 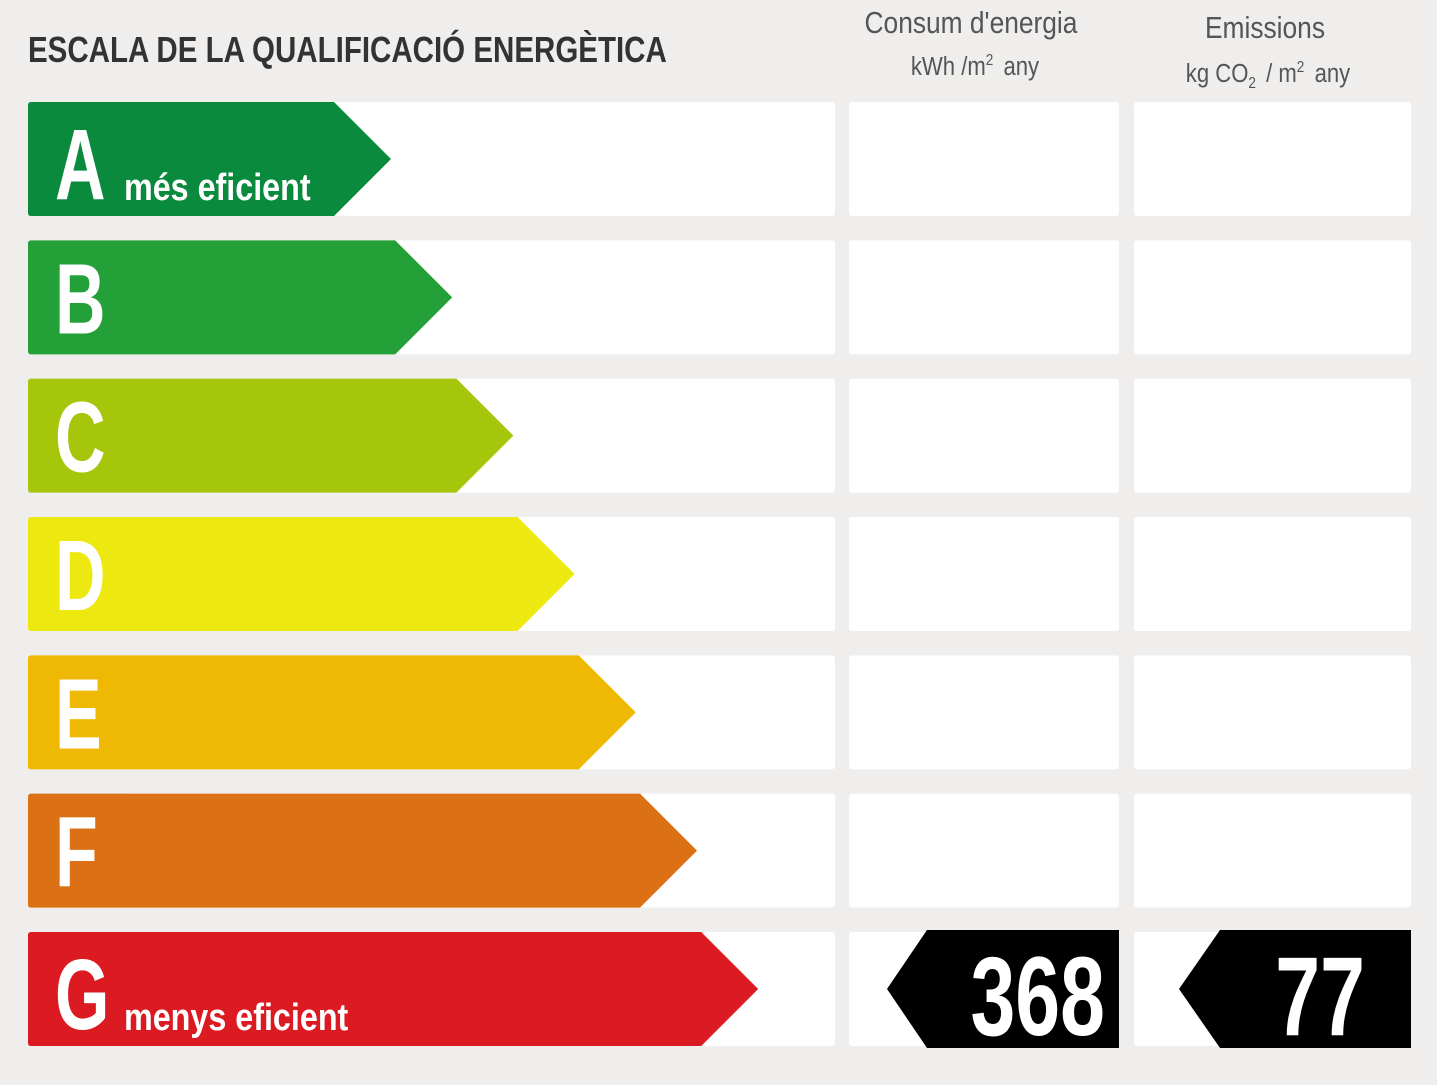 What do you see at coordinates (76, 852) in the screenshot?
I see `rating-letter: F` at bounding box center [76, 852].